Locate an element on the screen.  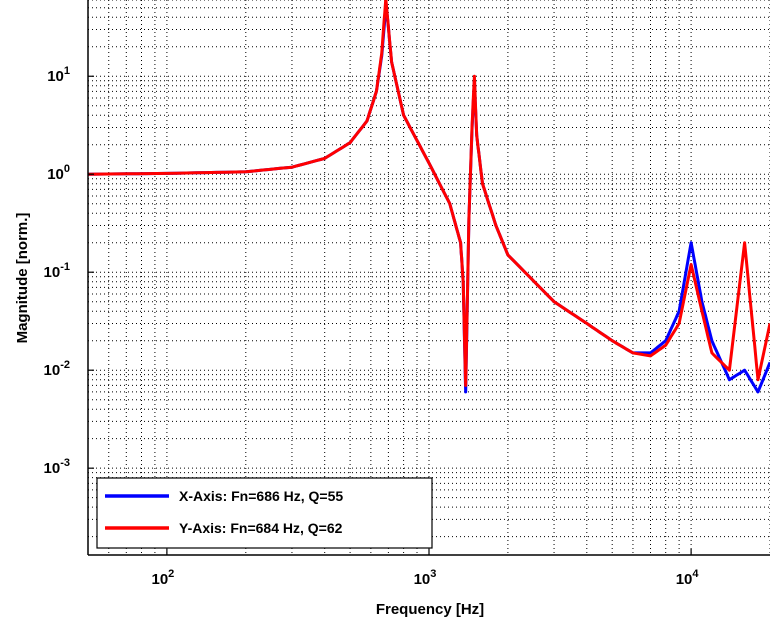
x-tick-label: 10³ is located at coordinates (425, 578).